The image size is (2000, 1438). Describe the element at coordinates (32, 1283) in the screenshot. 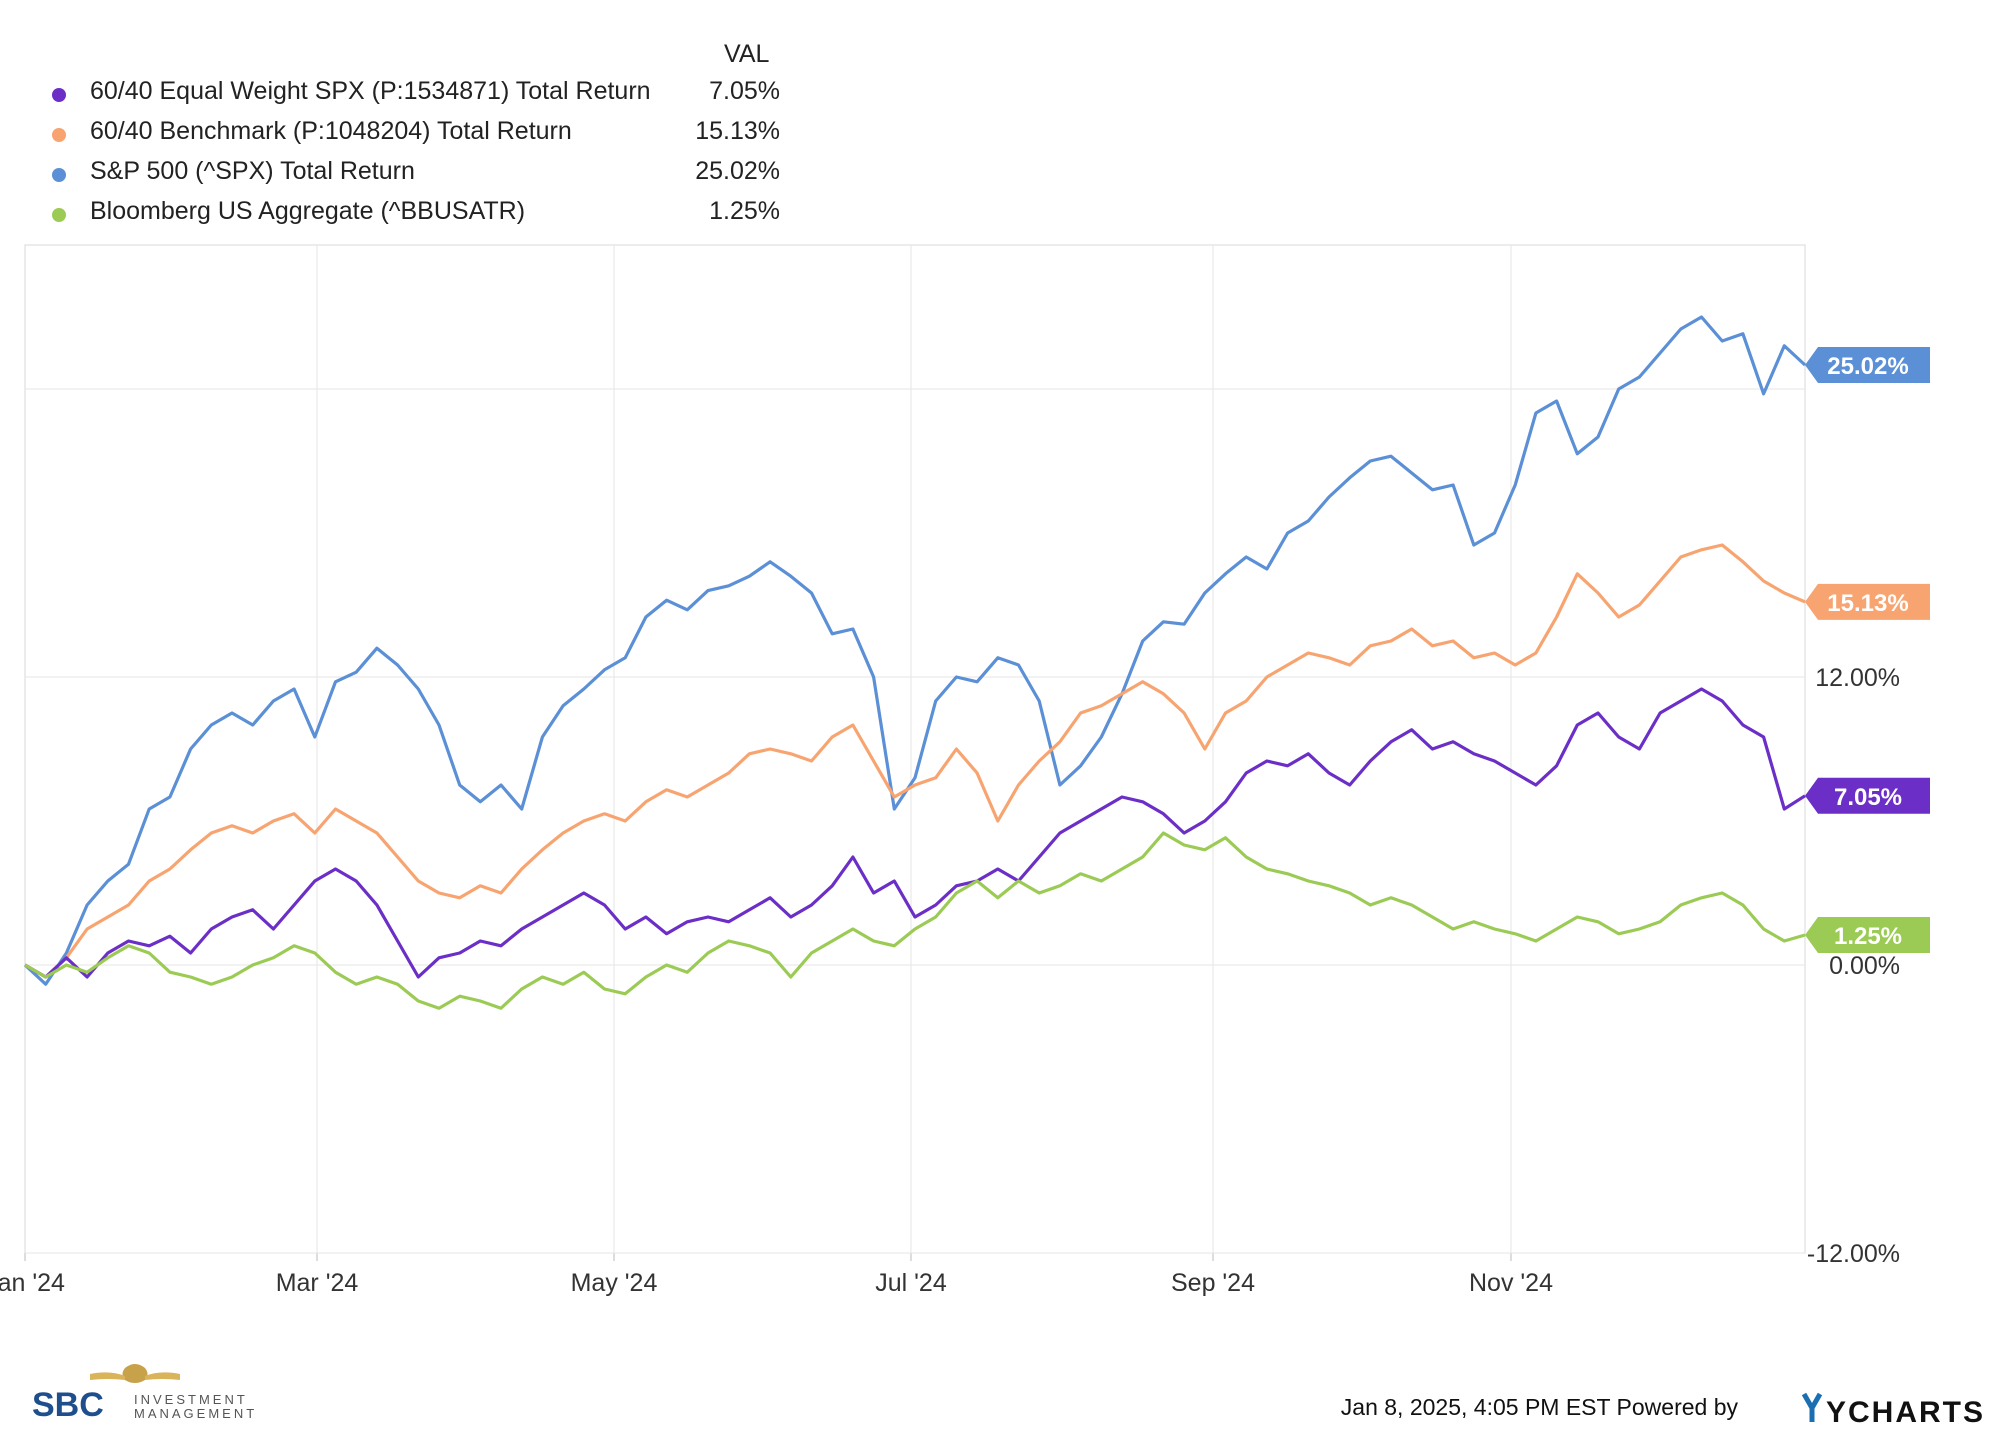

I see `x-tick-label: Jan '24` at that location.